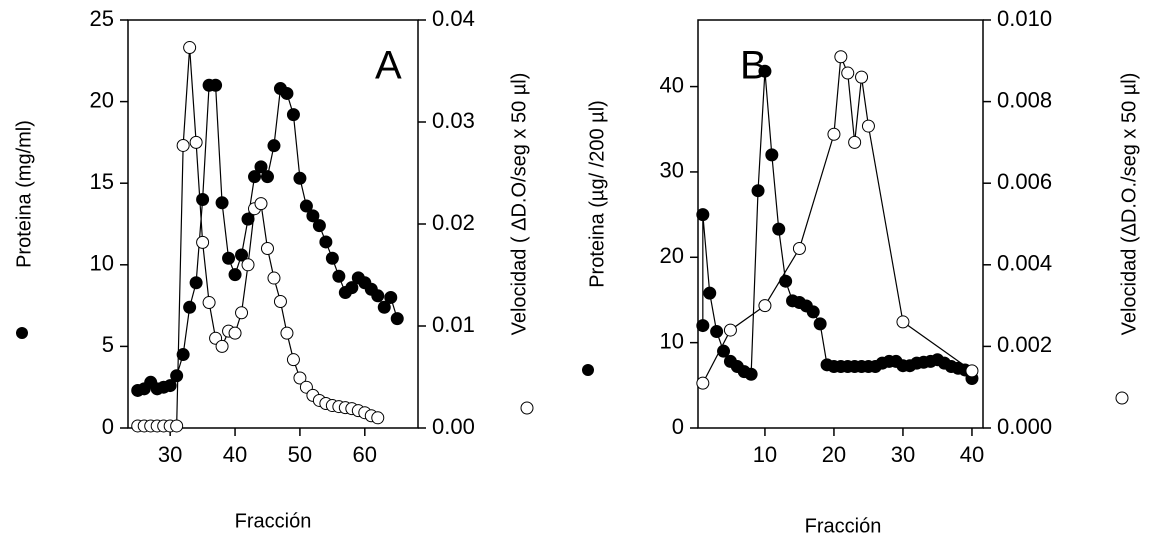  I want to click on y-tick-label: 30, so click(672, 170).